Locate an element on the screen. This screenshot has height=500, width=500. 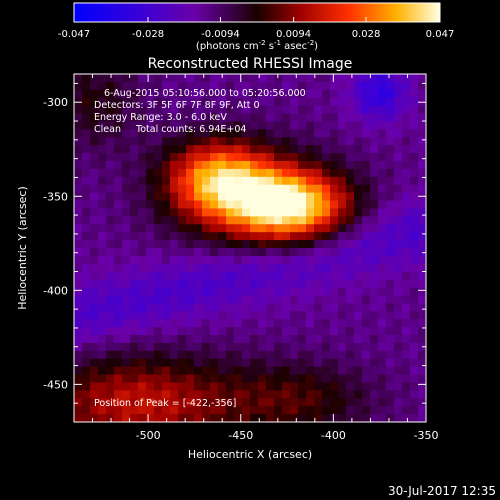
info-detectors: Detectors: 3F 5F 6F 7F 8F 9F, Att 0 is located at coordinates (177, 105).